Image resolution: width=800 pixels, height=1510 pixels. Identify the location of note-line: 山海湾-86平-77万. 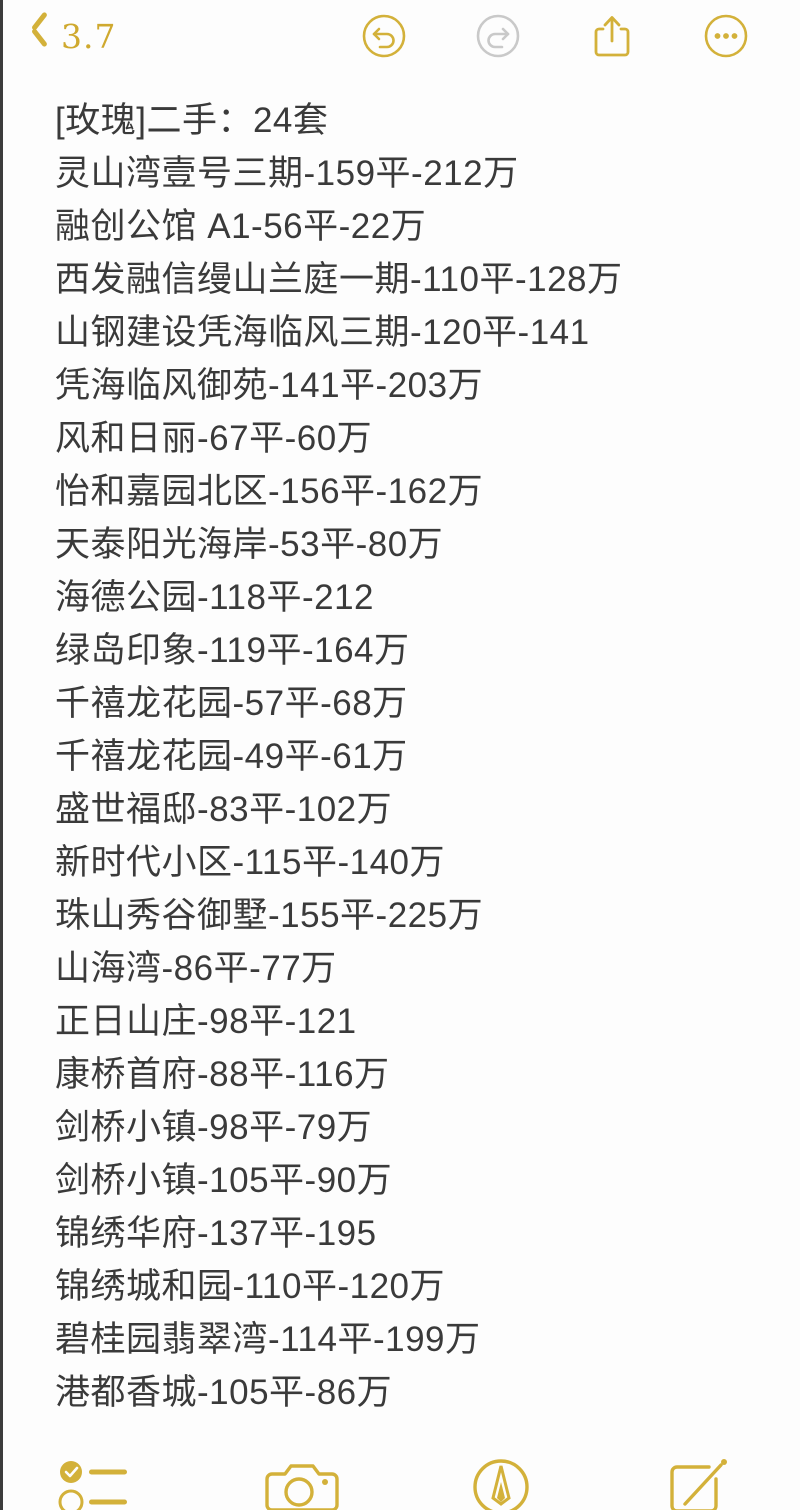
(196, 968).